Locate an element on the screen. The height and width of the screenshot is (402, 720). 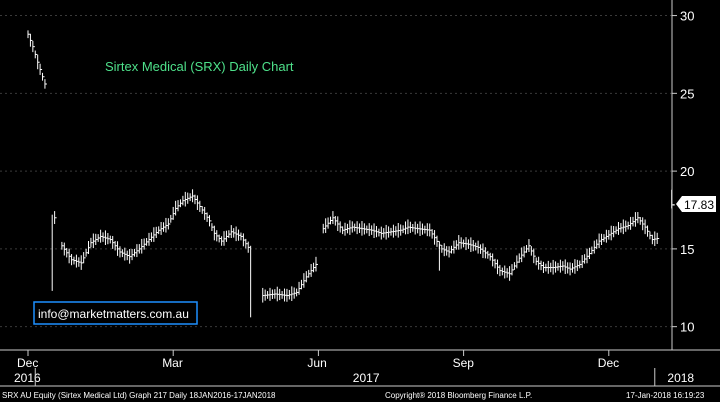
watermark-badge: info@marketmatters.com.au is located at coordinates (115, 313).